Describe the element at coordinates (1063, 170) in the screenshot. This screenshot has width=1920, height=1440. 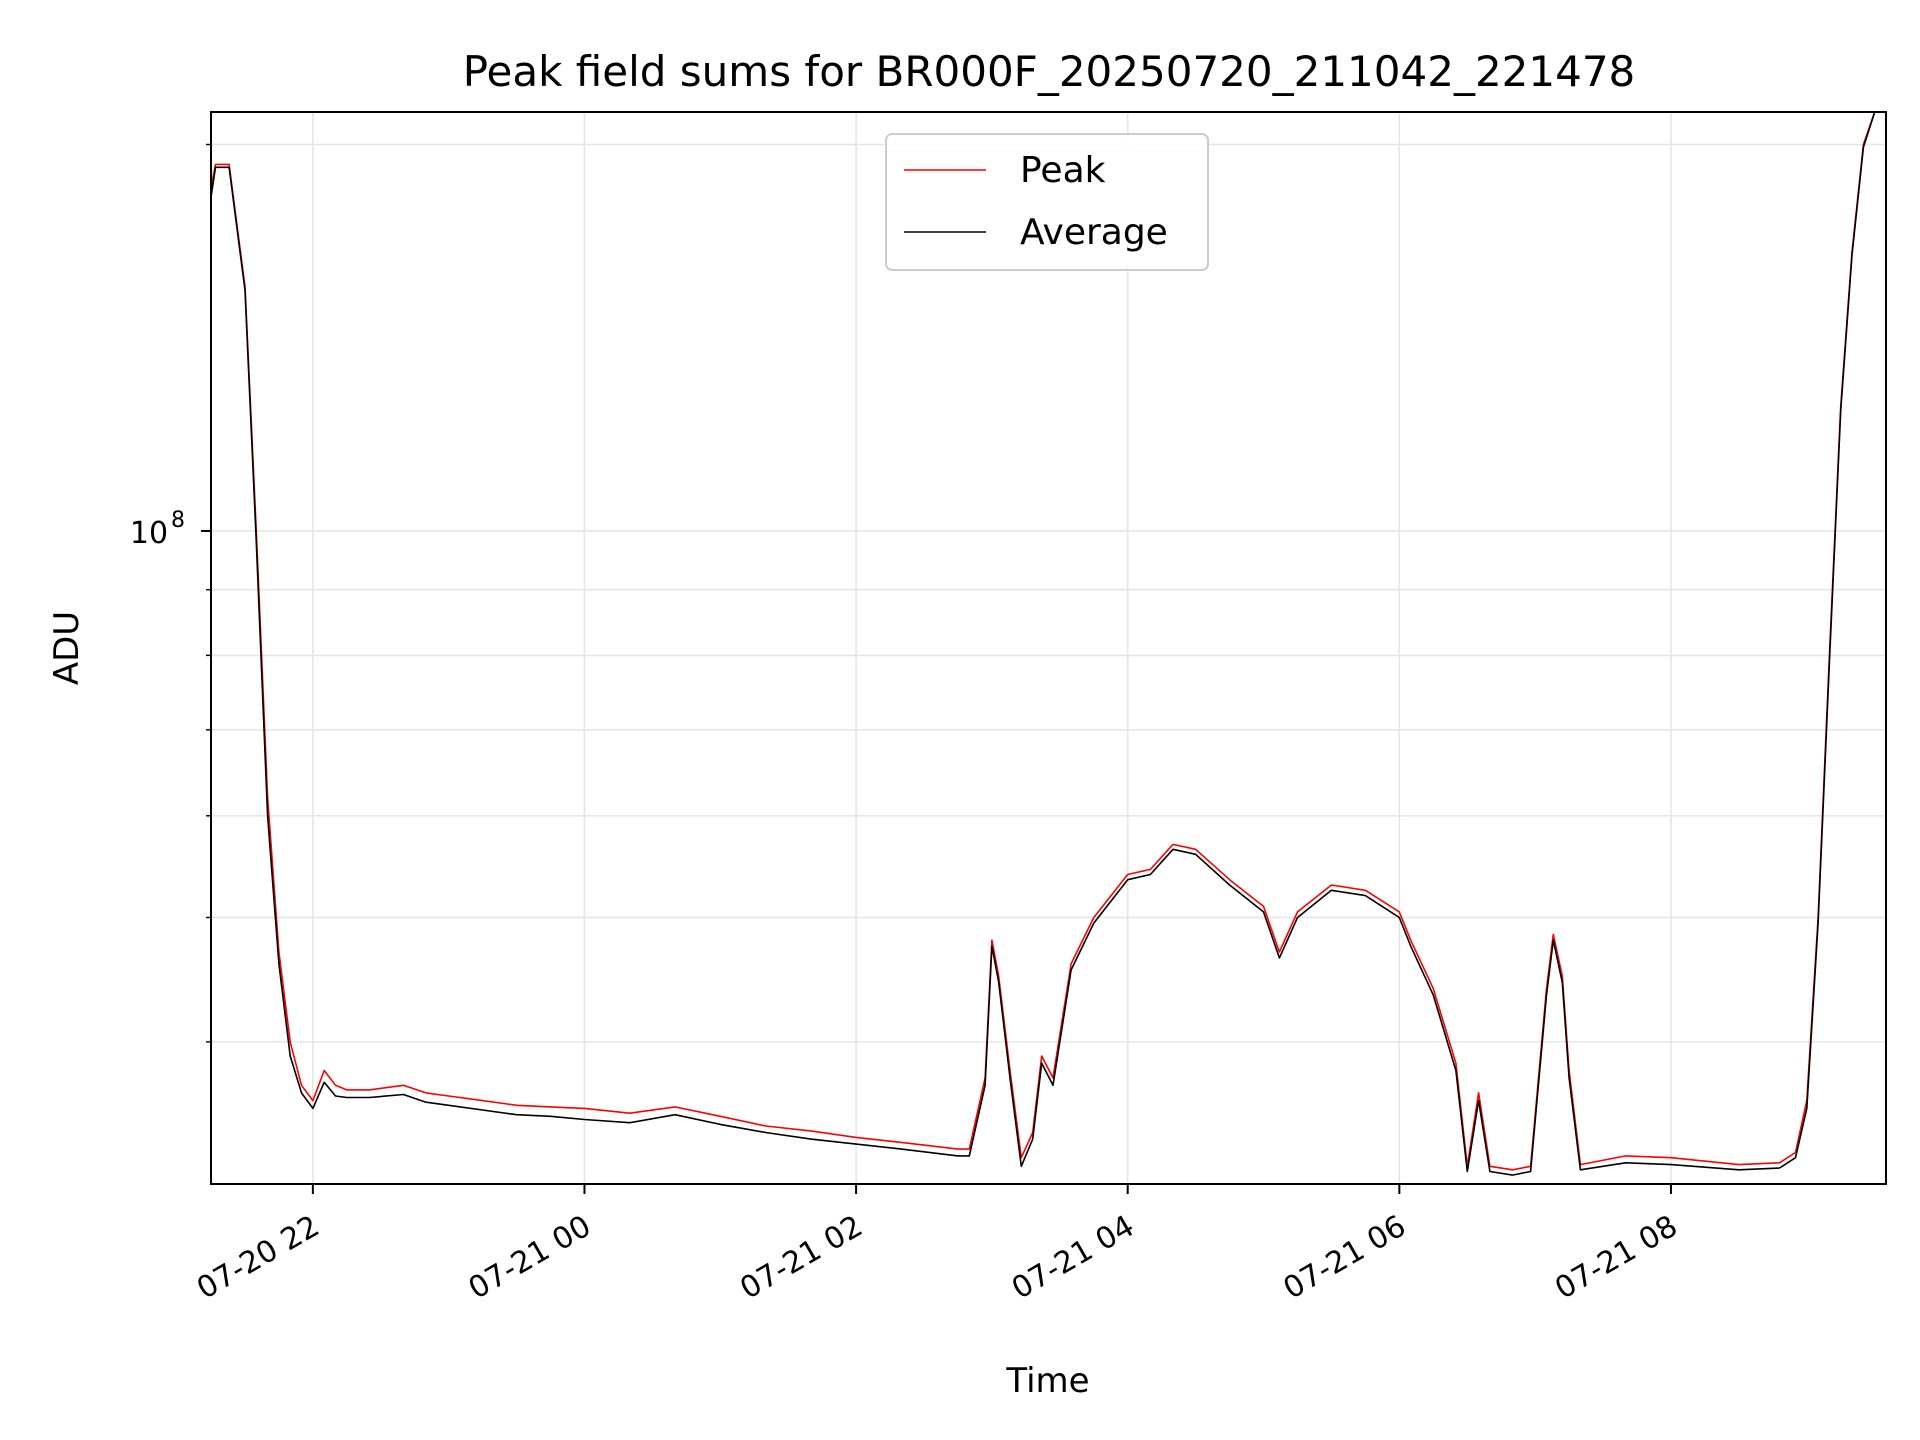
I see `legend-label-peak: Peak` at that location.